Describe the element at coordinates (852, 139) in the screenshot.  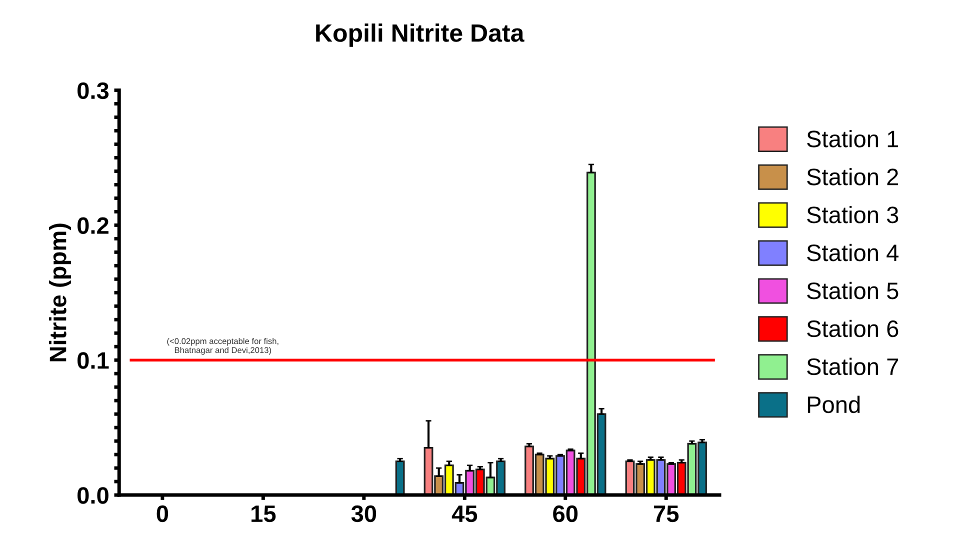
I see `legend-label: Station 1` at that location.